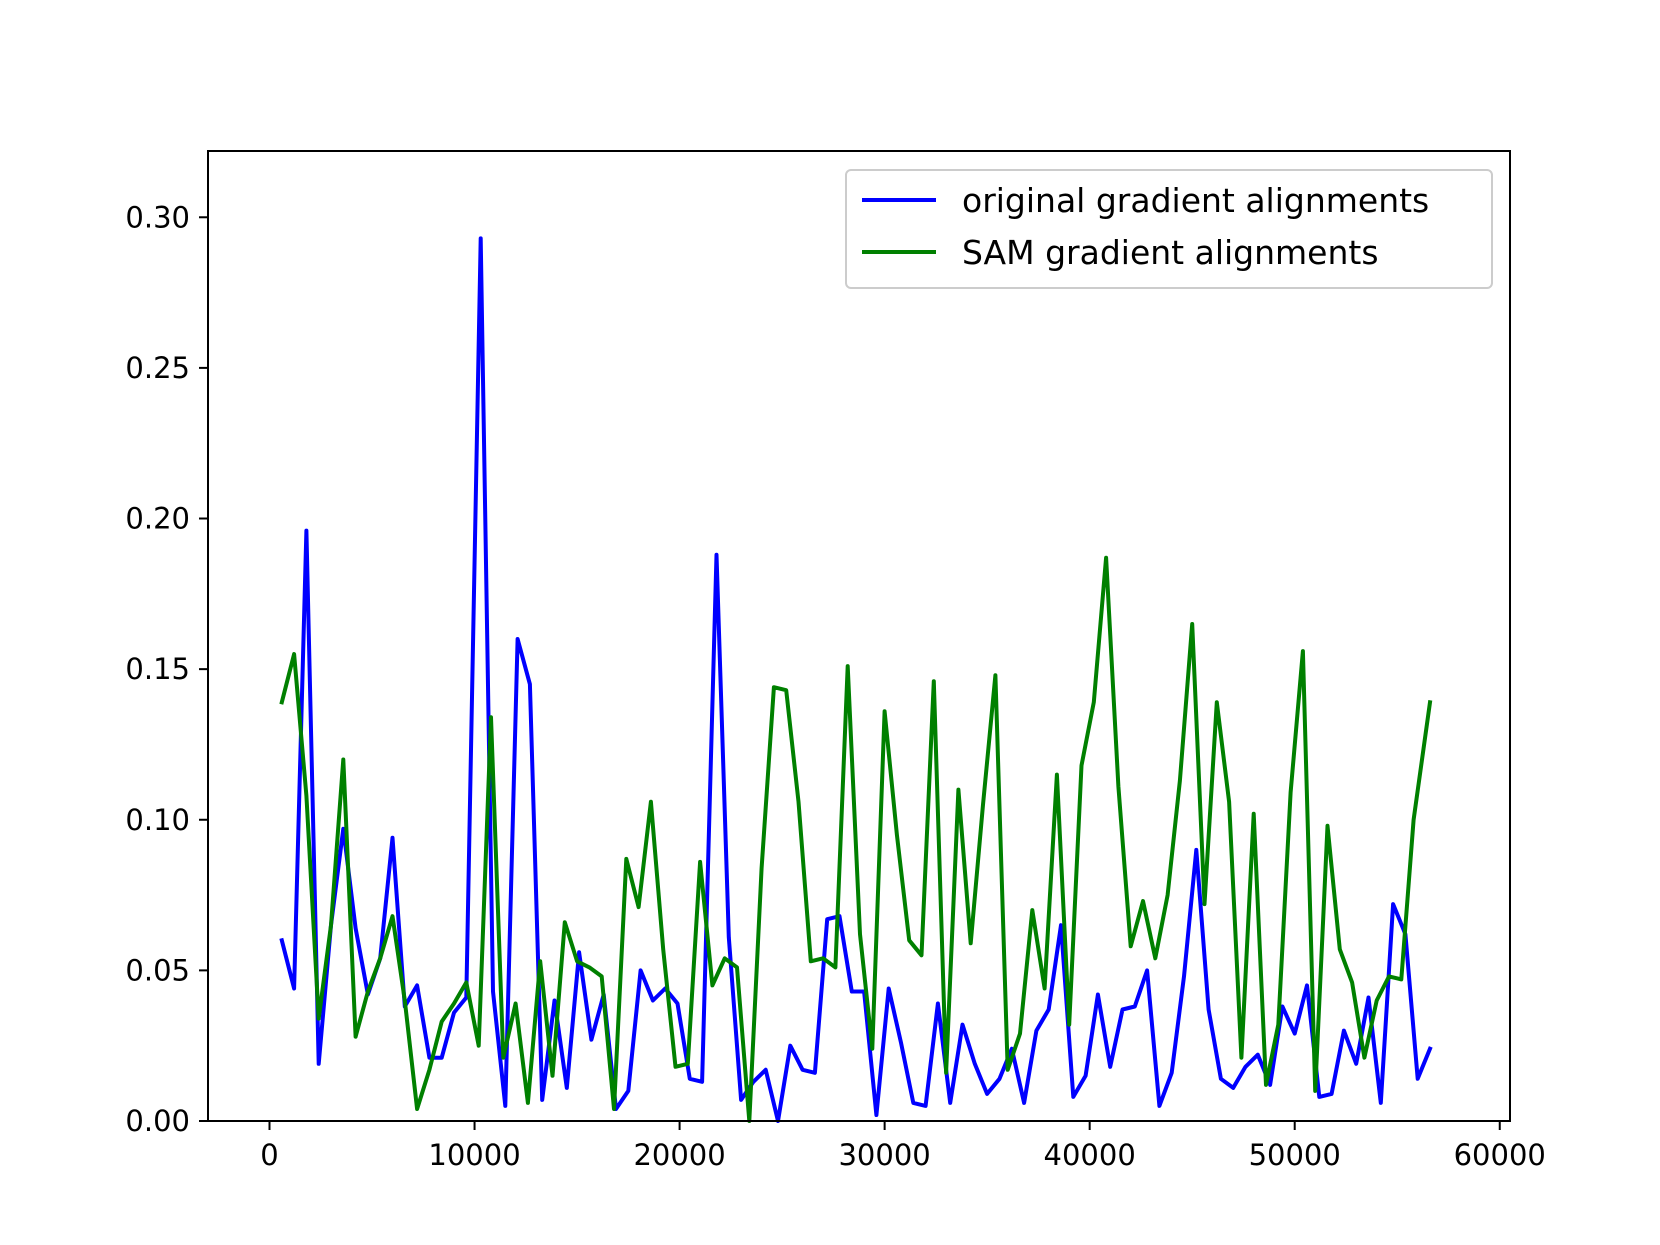 Image resolution: width=1660 pixels, height=1245 pixels. What do you see at coordinates (474, 1155) in the screenshot?
I see `x-tick-label: 10000` at bounding box center [474, 1155].